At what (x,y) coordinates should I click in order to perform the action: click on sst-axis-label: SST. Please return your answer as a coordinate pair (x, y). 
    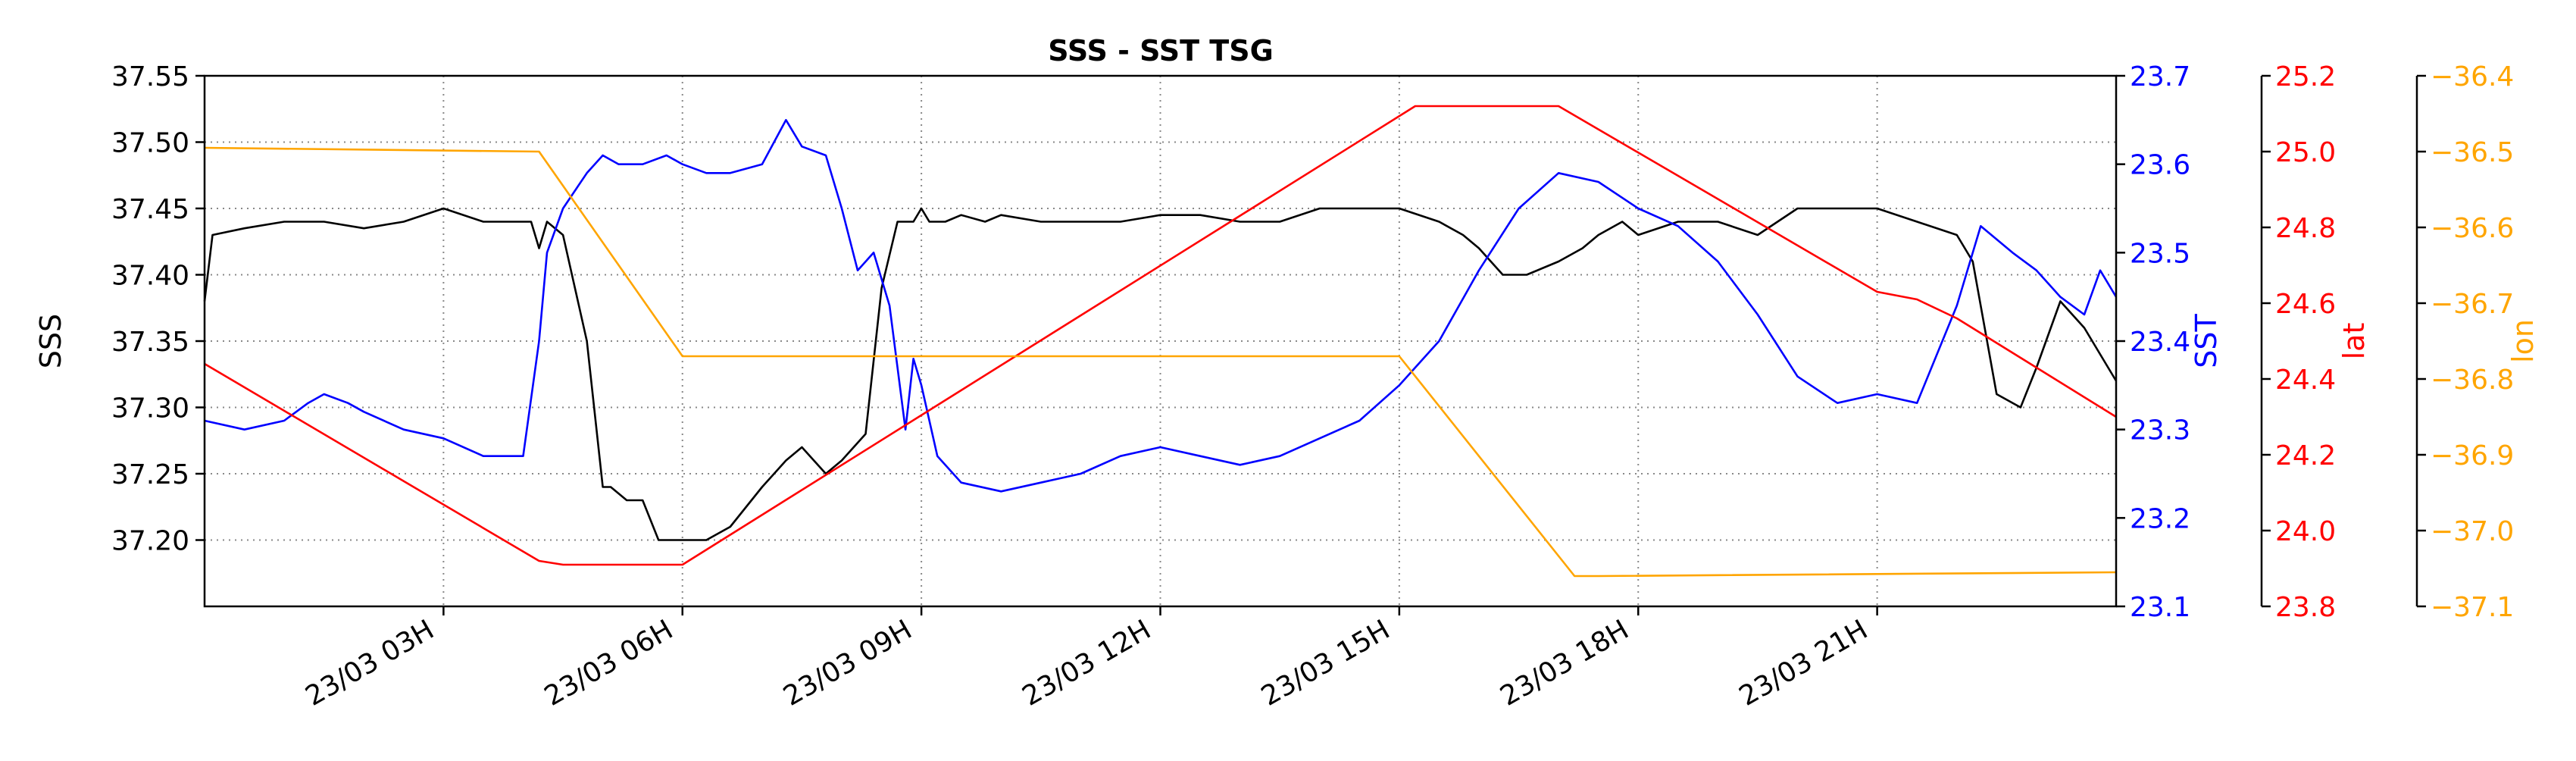
    Looking at the image, I should click on (2206, 340).